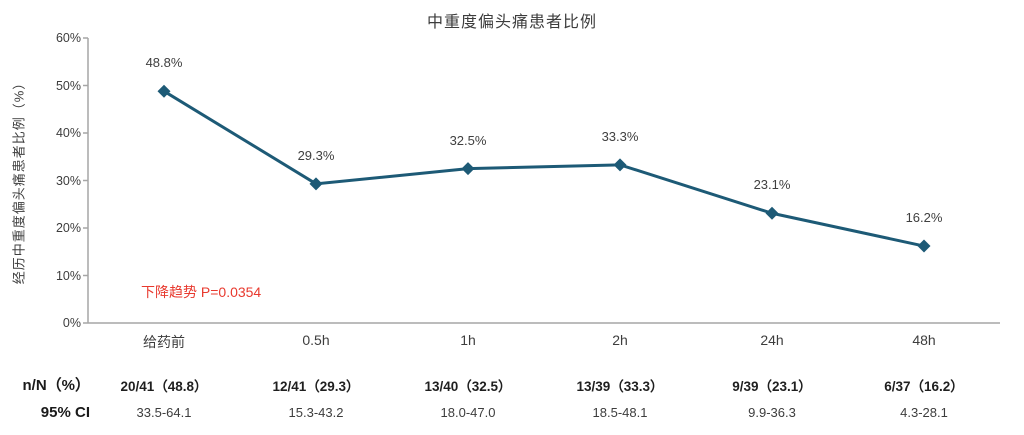 The image size is (1024, 435). What do you see at coordinates (924, 340) in the screenshot?
I see `x-axis-label: 48h` at bounding box center [924, 340].